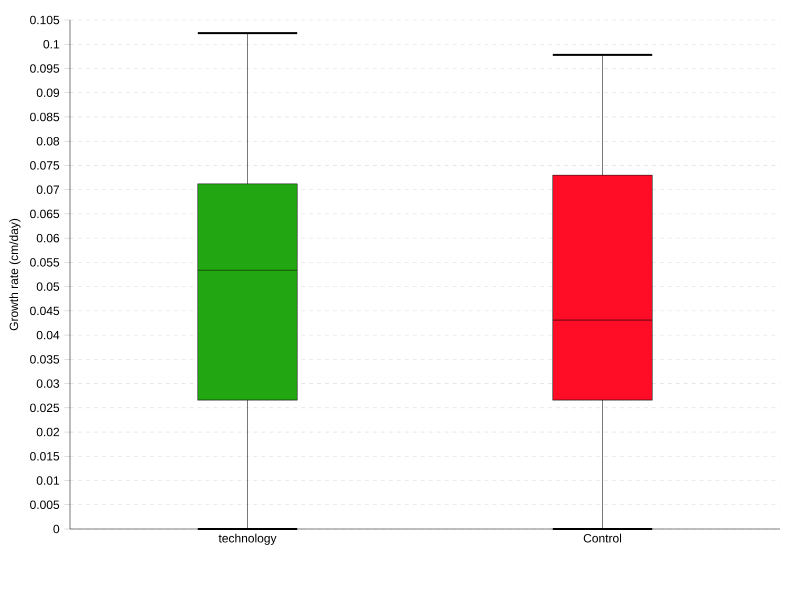 The height and width of the screenshot is (600, 800). What do you see at coordinates (45, 117) in the screenshot?
I see `y-tick-label: 0.085` at bounding box center [45, 117].